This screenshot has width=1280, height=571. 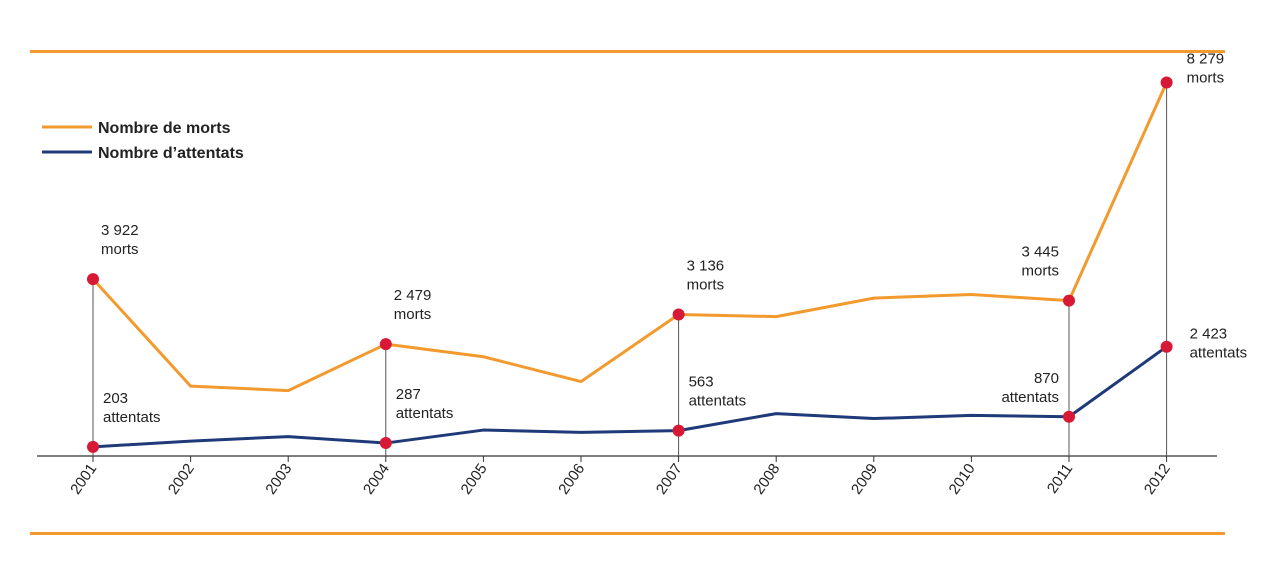 I want to click on data-label: 563, so click(x=701, y=382).